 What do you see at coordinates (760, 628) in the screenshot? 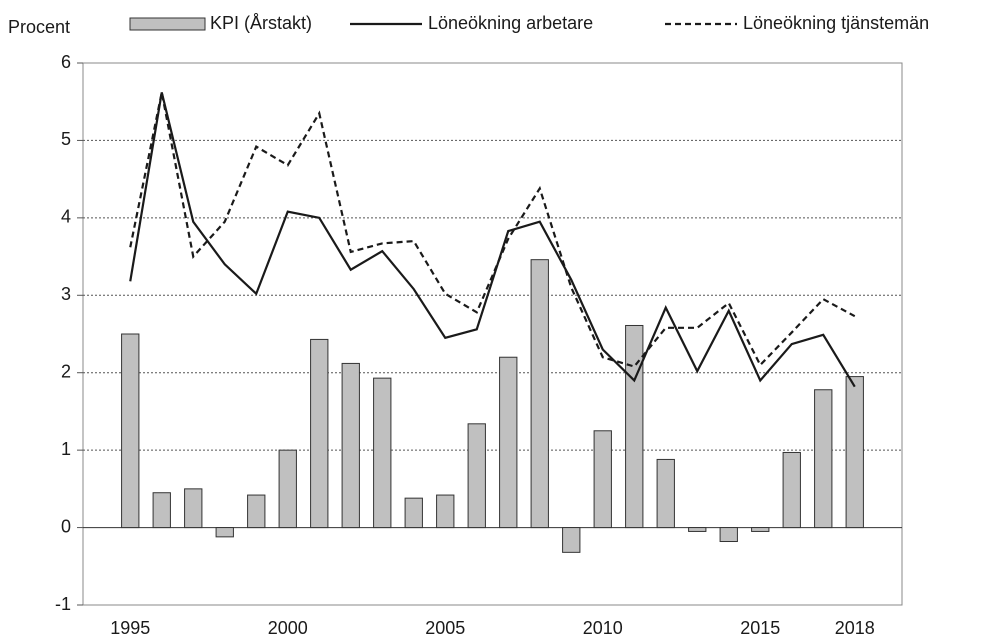
I see `x-tick-label: 2015` at bounding box center [760, 628].